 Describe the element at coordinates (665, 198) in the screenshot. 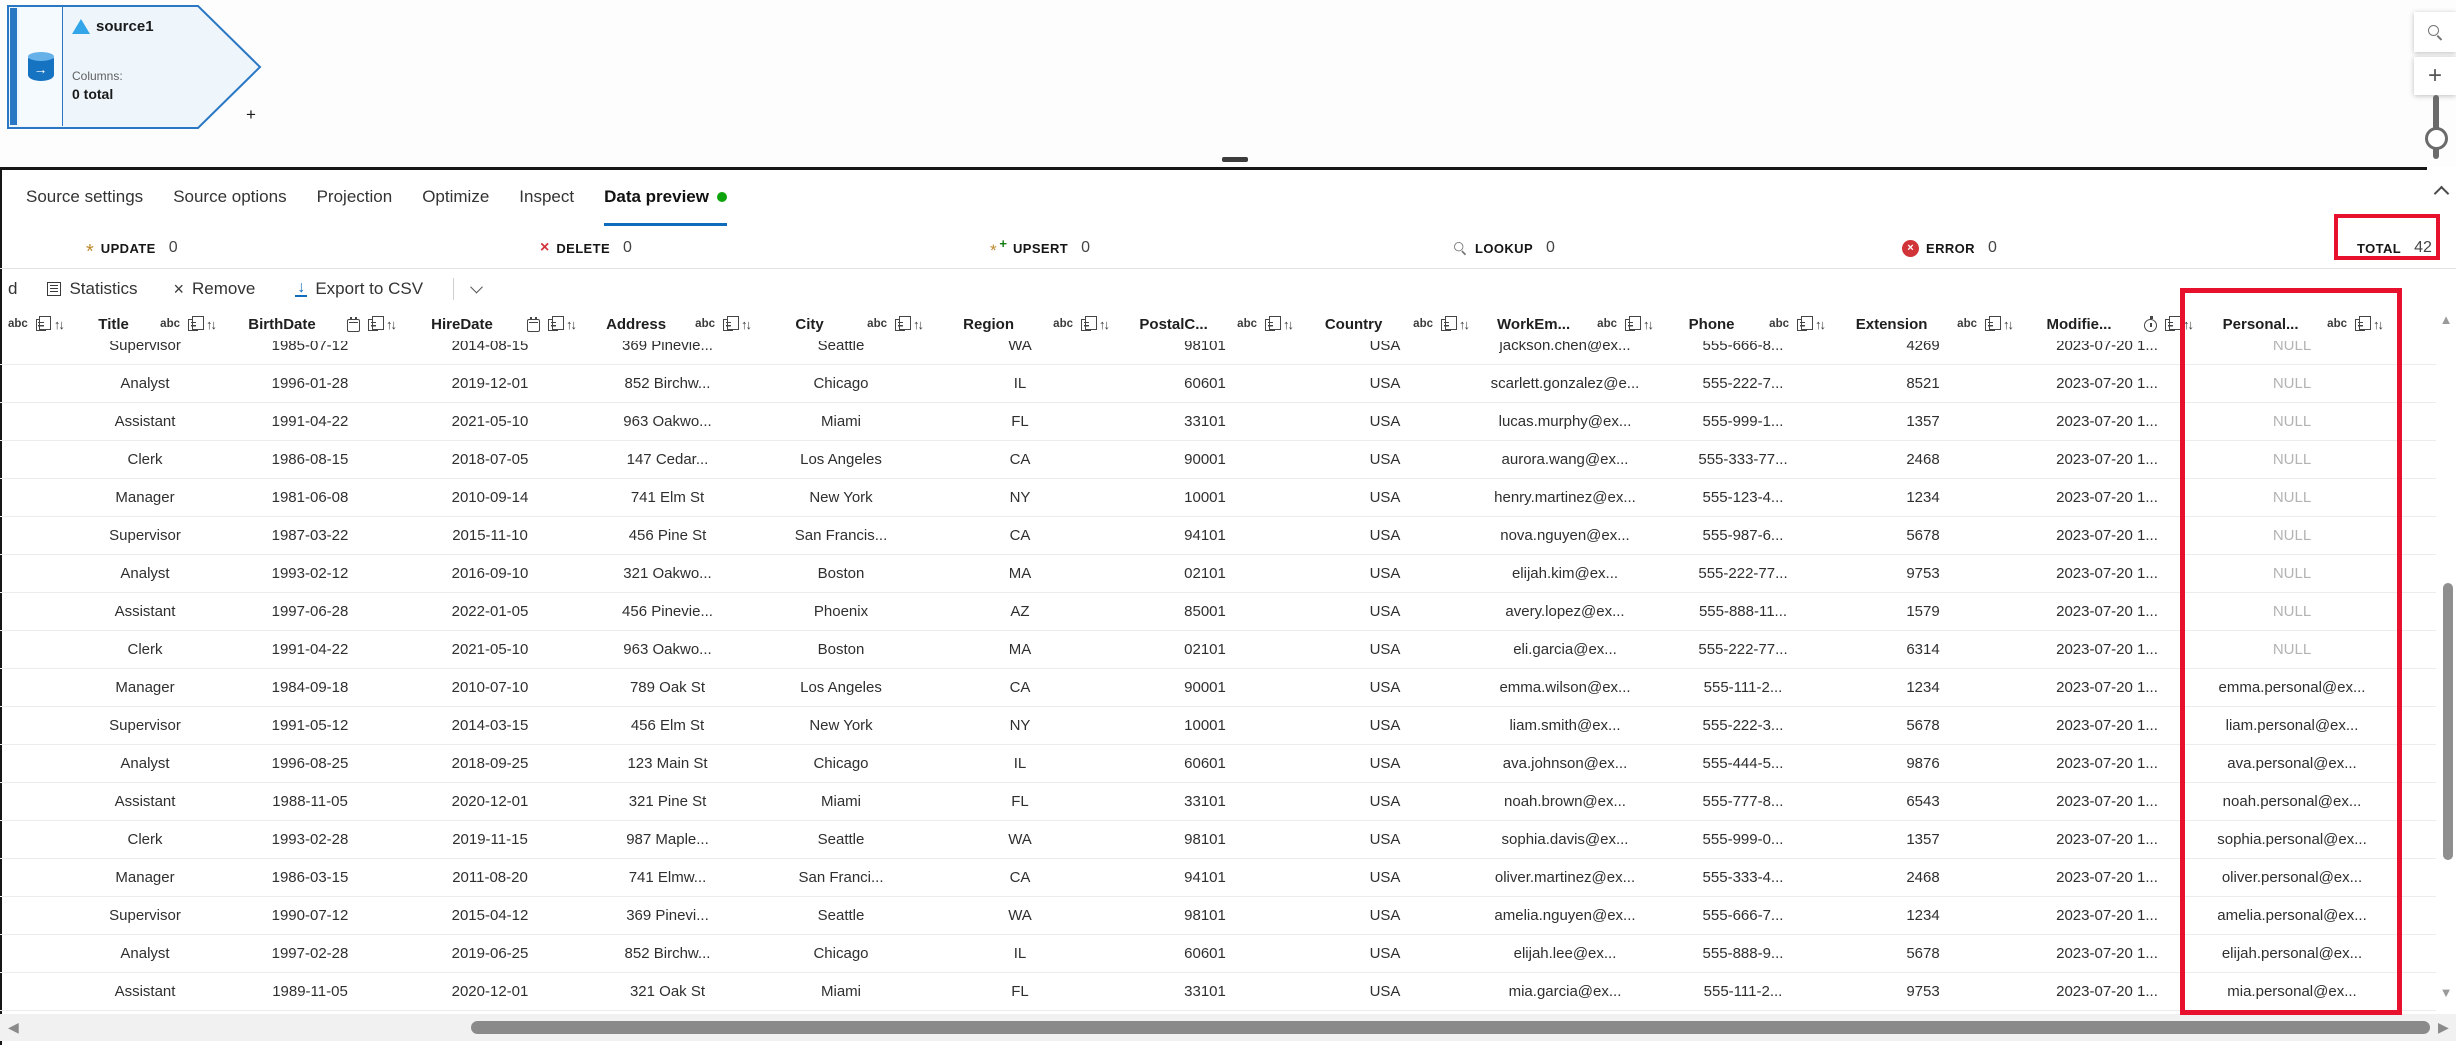

I see `tab-data-preview: Data preview` at that location.